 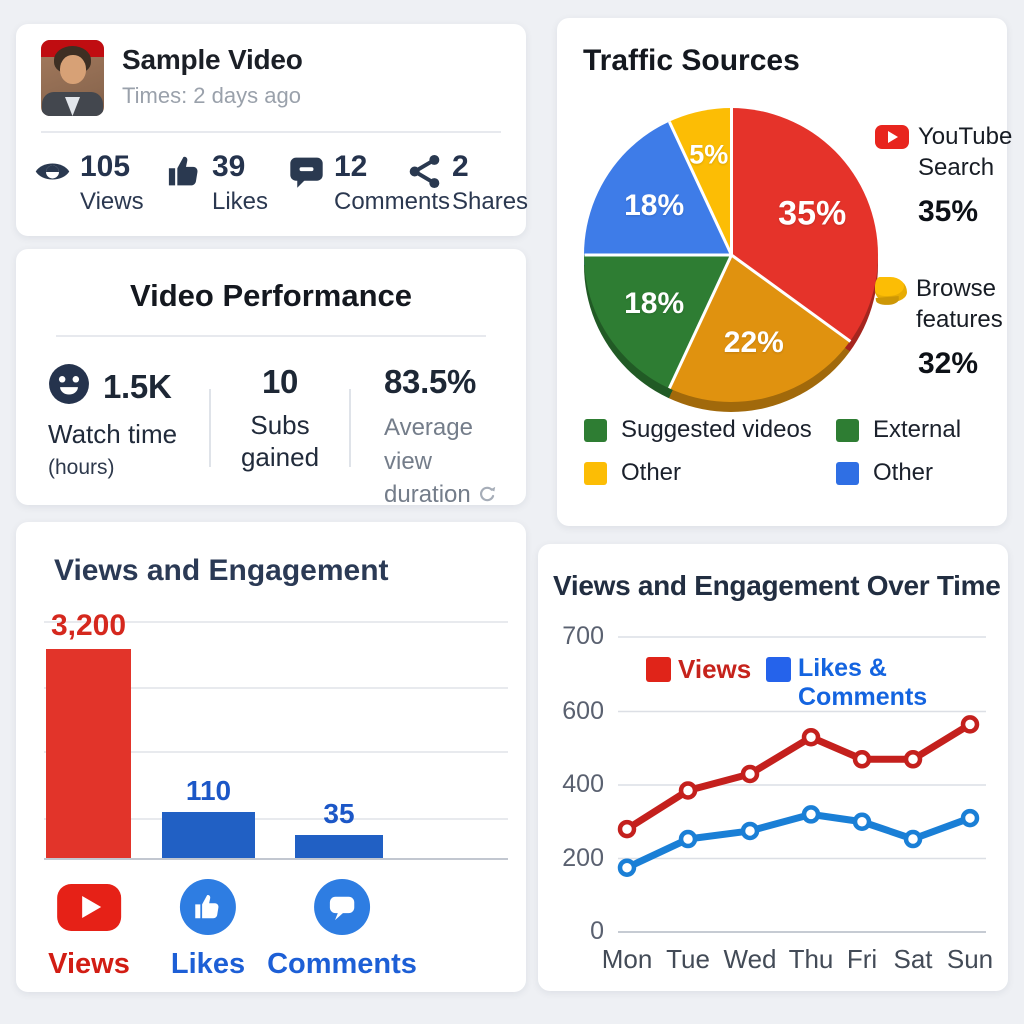 What do you see at coordinates (240, 201) in the screenshot?
I see `stat-label: Likes` at bounding box center [240, 201].